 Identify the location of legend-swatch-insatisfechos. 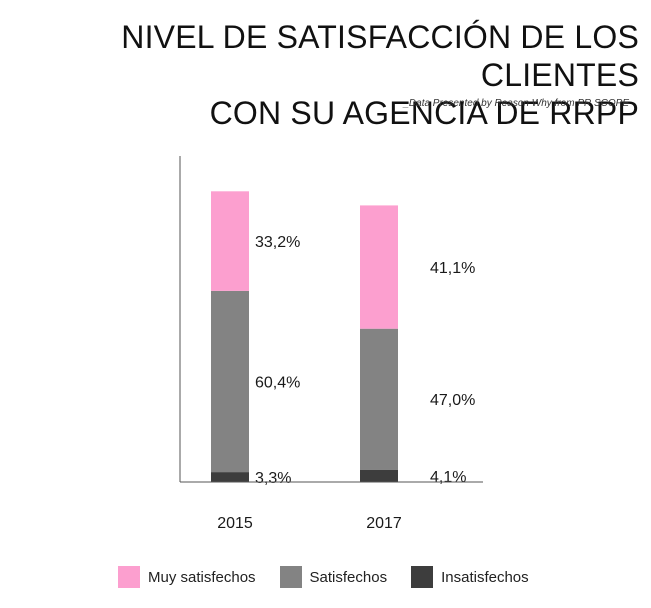
(422, 577).